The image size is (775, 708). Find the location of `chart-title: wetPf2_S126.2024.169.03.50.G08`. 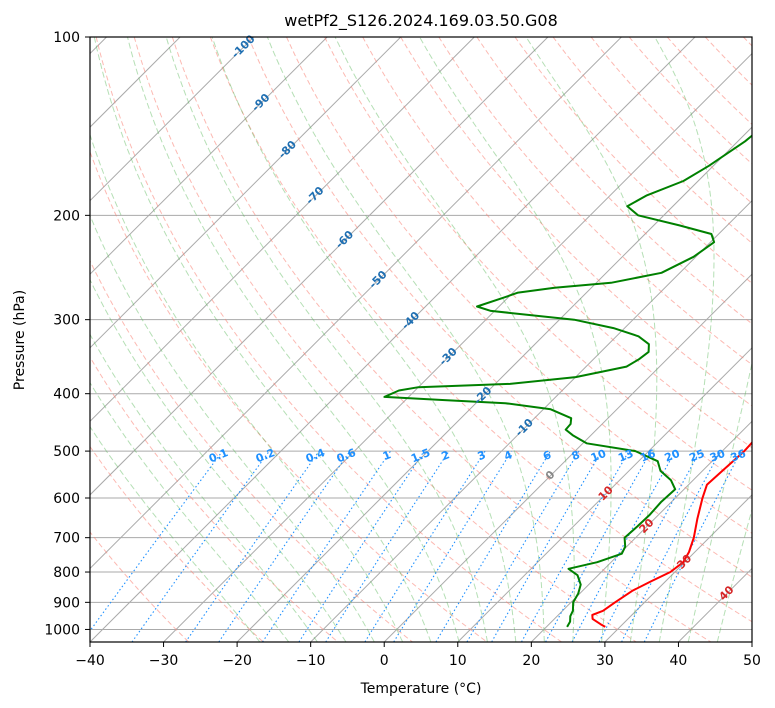

chart-title: wetPf2_S126.2024.169.03.50.G08 is located at coordinates (421, 21).